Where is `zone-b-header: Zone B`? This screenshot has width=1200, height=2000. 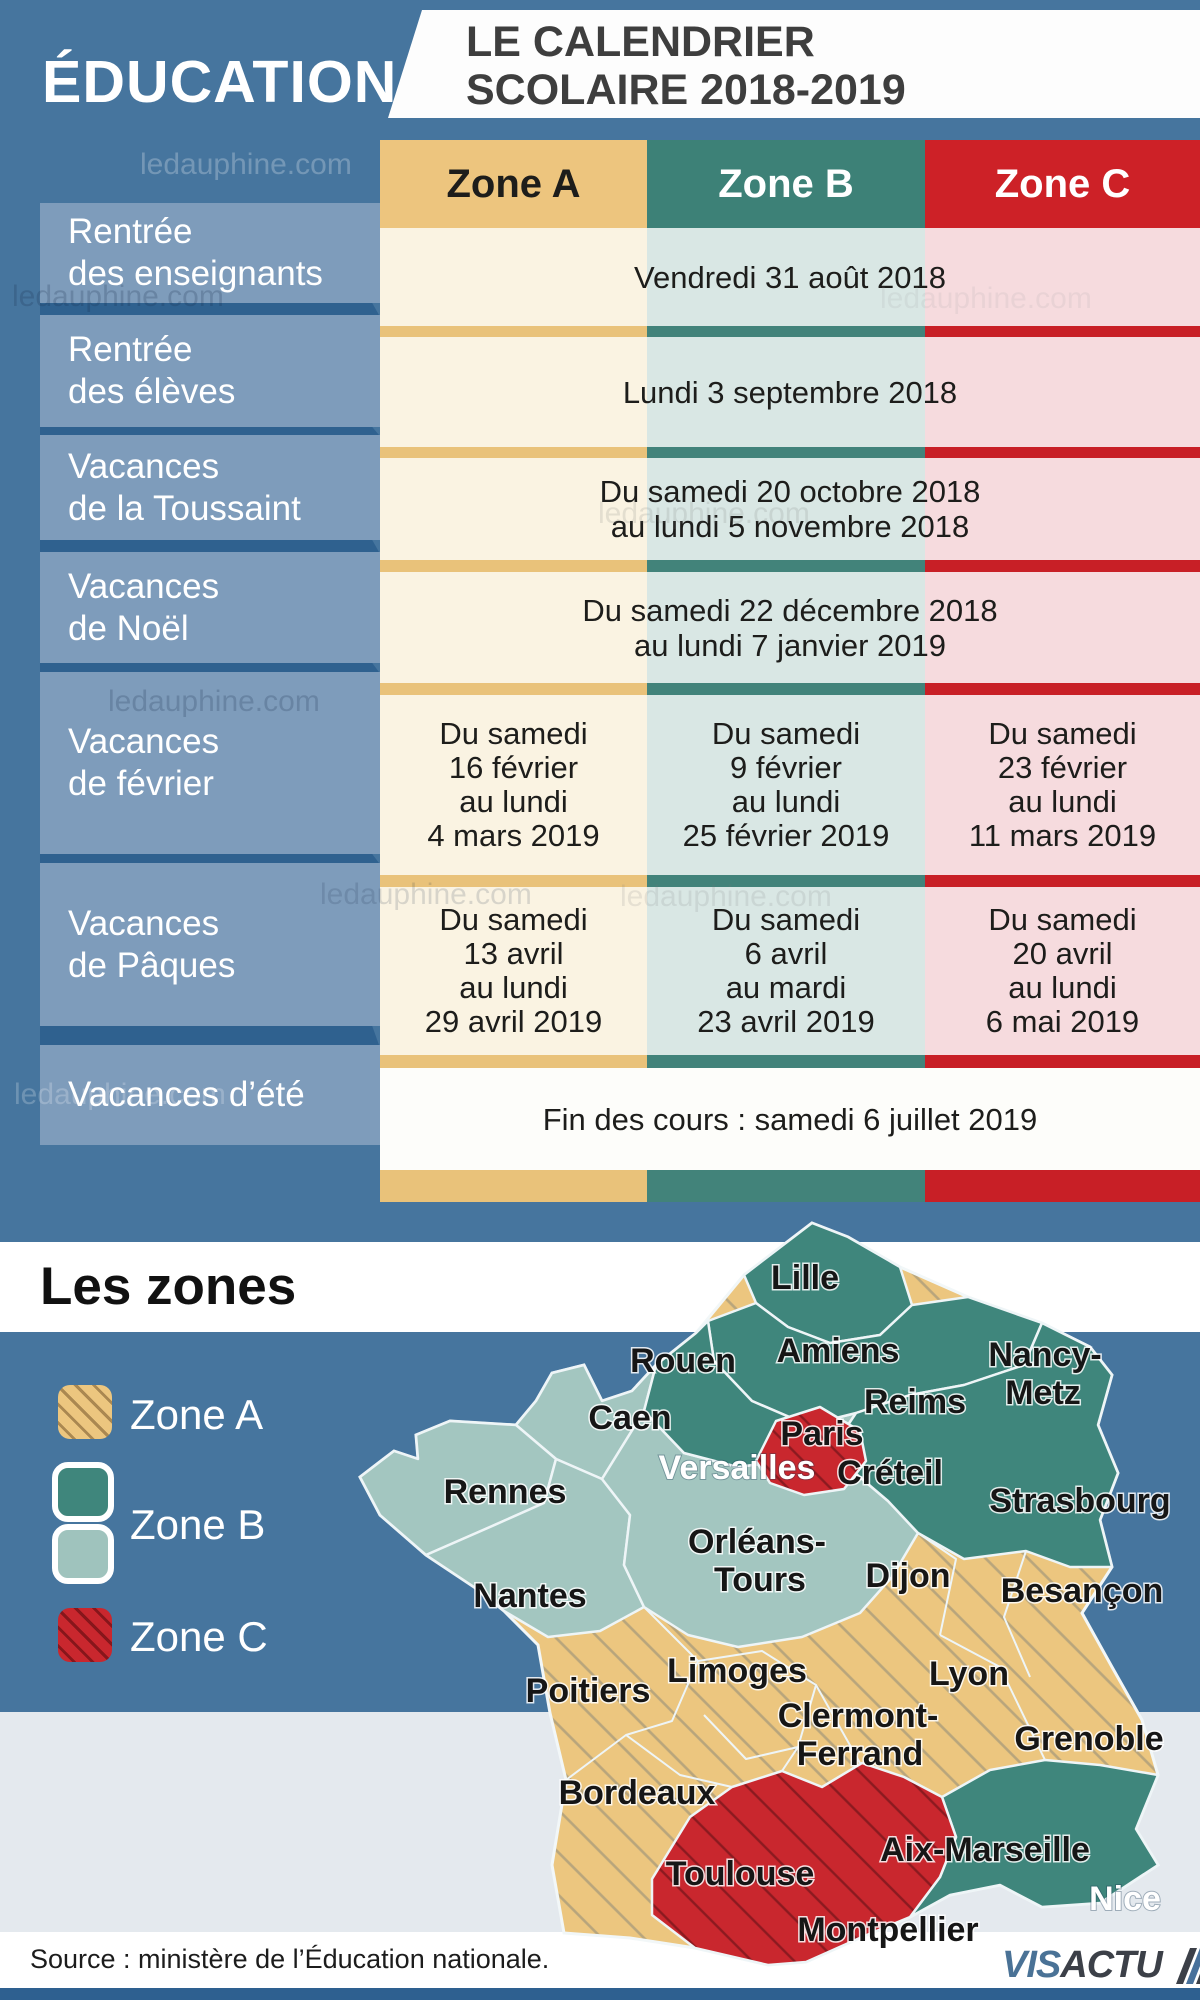
zone-b-header: Zone B is located at coordinates (786, 184).